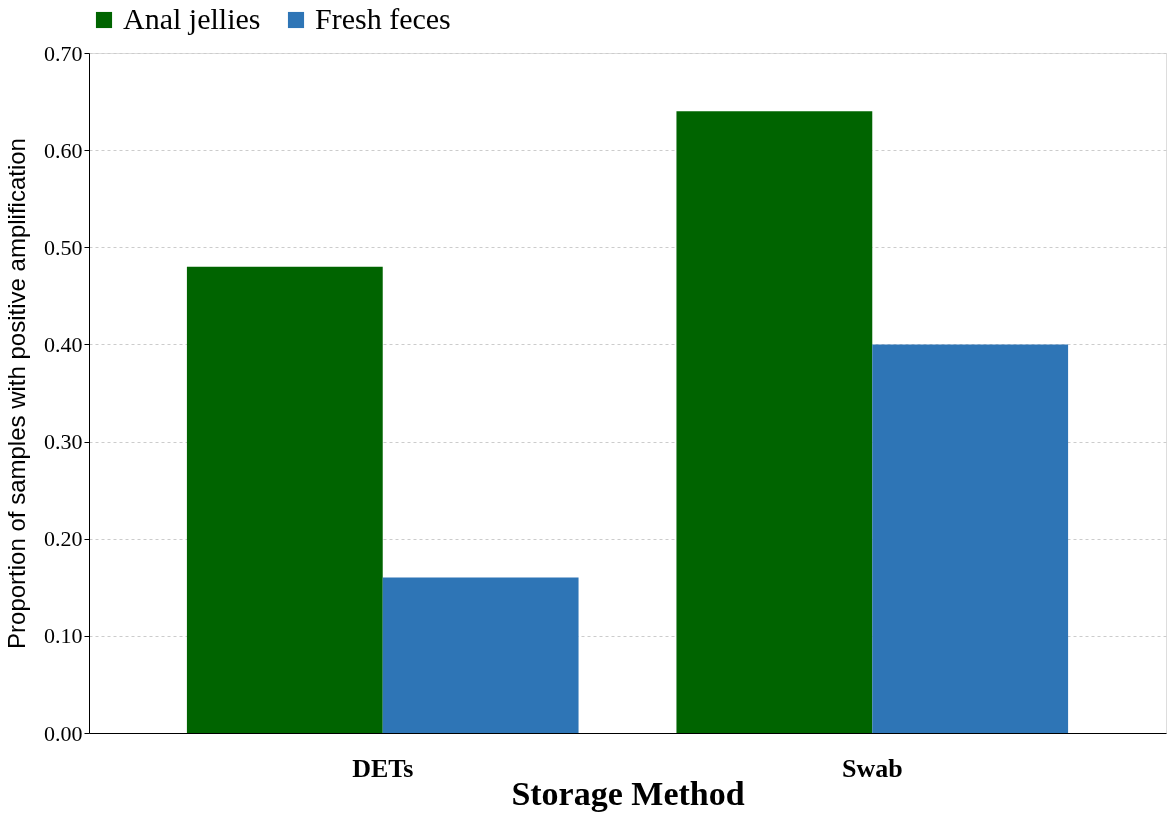 This screenshot has width=1171, height=816. Describe the element at coordinates (383, 768) in the screenshot. I see `x-tick-label: DETs` at that location.